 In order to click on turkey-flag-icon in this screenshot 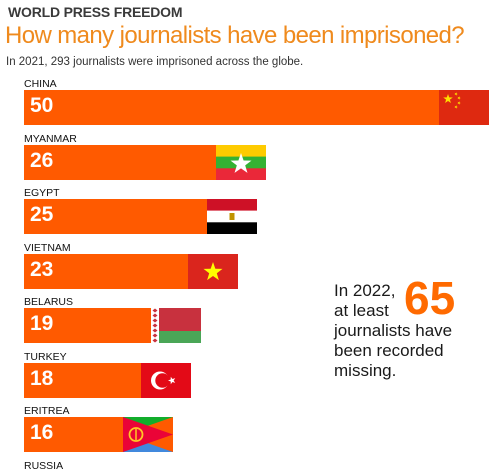, I will do `click(166, 380)`.